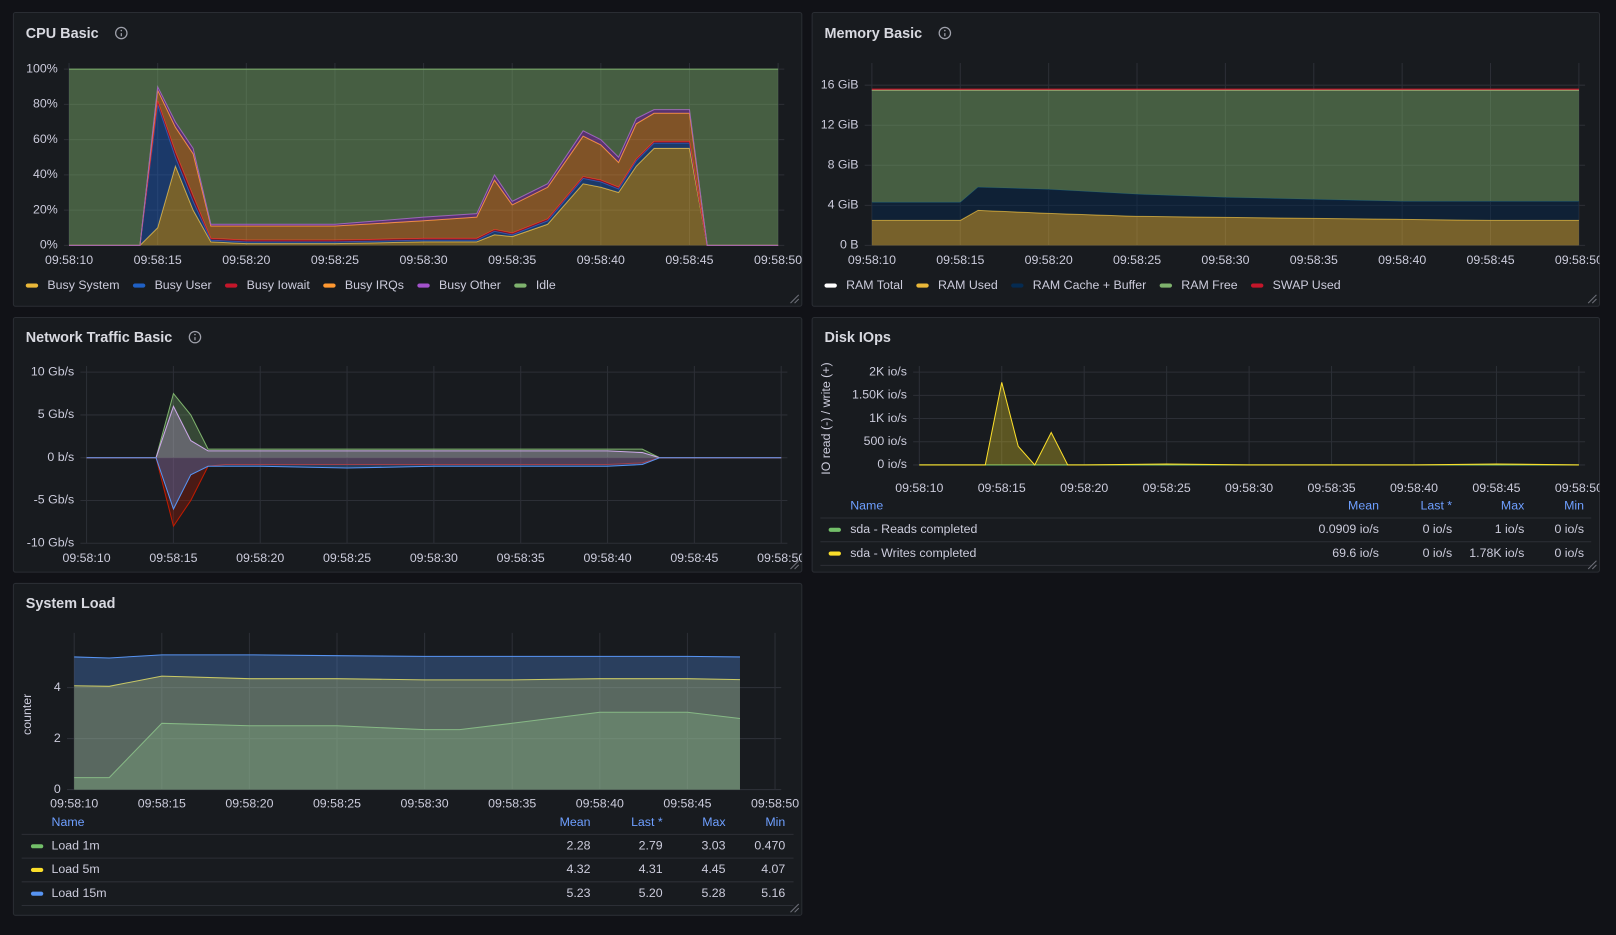  What do you see at coordinates (651, 893) in the screenshot?
I see `table-cell: 5.20` at bounding box center [651, 893].